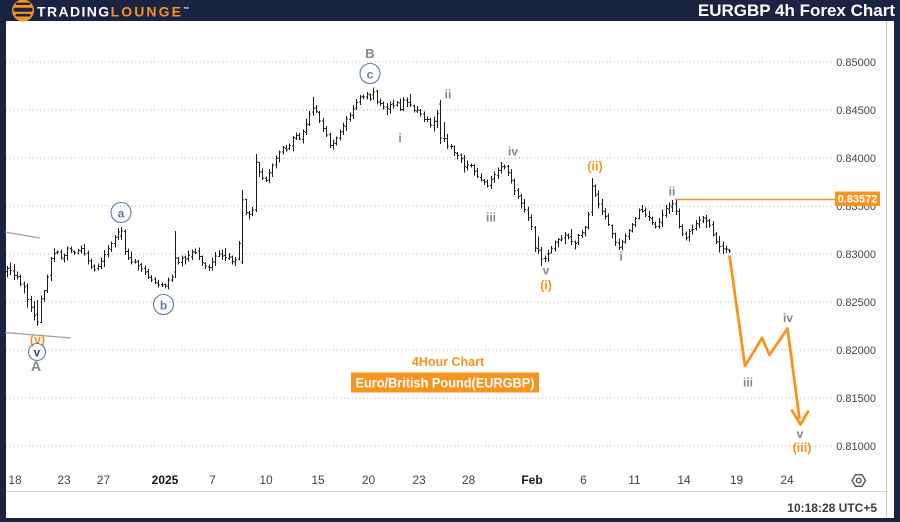  What do you see at coordinates (15, 480) in the screenshot?
I see `svg-text: 18` at bounding box center [15, 480].